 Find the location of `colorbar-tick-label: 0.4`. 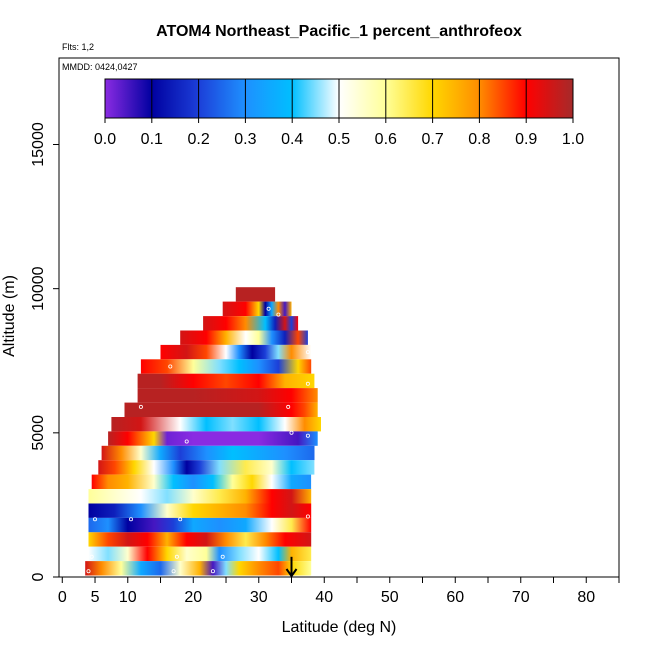

colorbar-tick-label: 0.4 is located at coordinates (292, 139).